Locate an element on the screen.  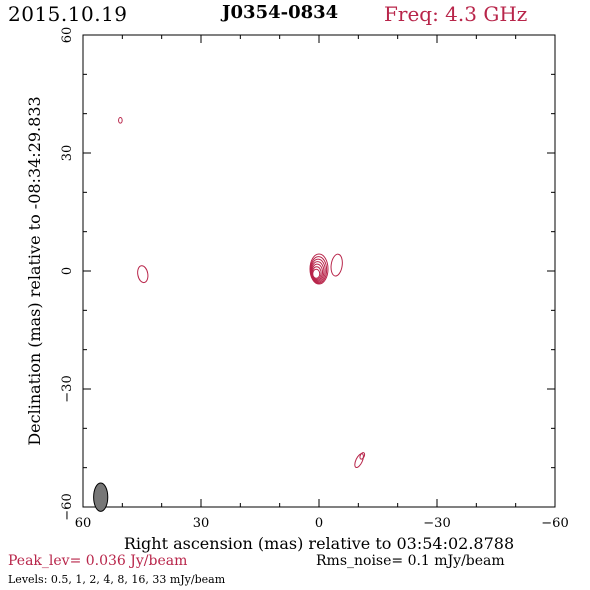
x-tick-label: 0 is located at coordinates (319, 523).